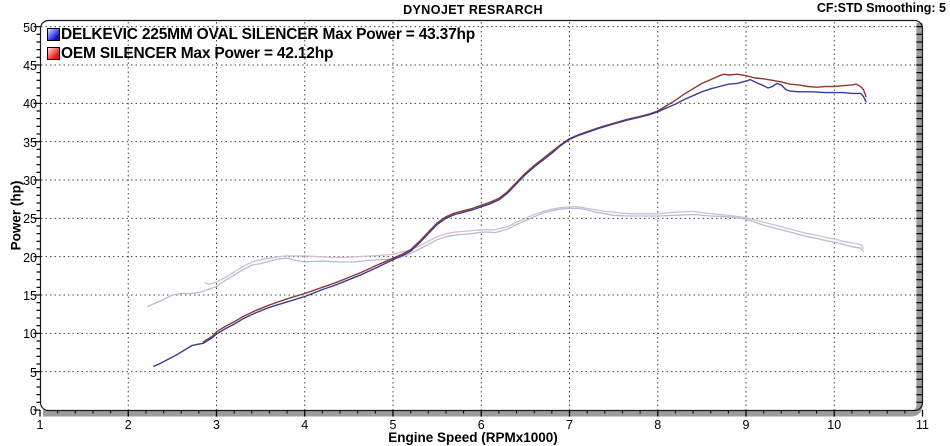  I want to click on x-tick-10: 10, so click(834, 425).